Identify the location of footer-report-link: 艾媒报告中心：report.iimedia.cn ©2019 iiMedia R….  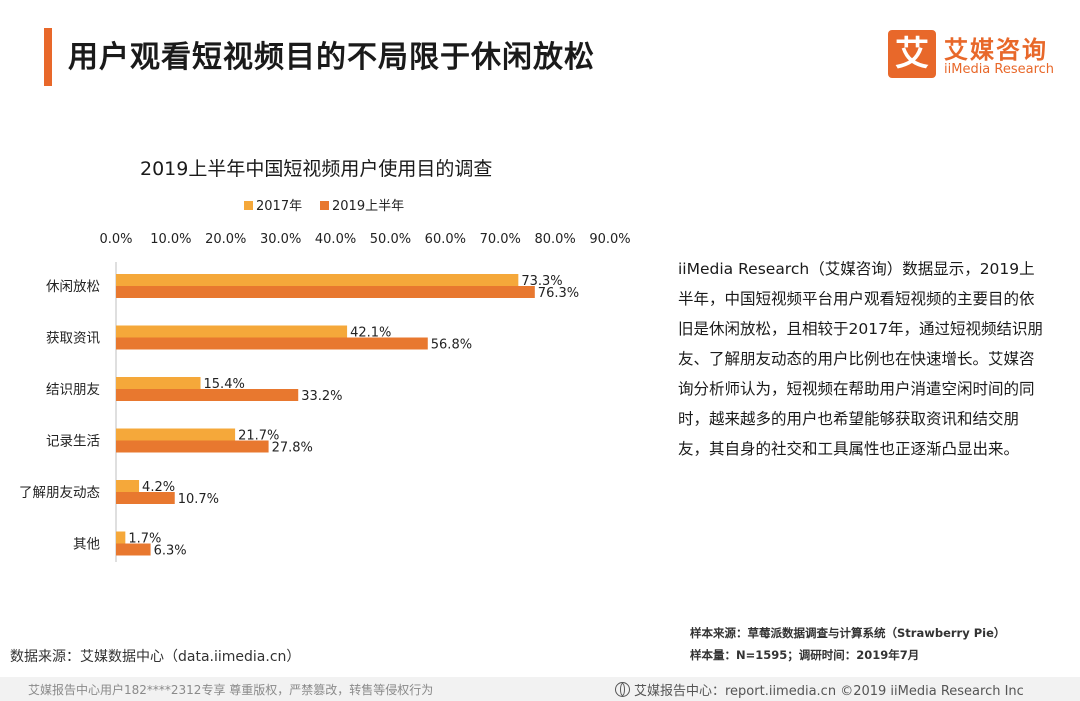
(819, 689).